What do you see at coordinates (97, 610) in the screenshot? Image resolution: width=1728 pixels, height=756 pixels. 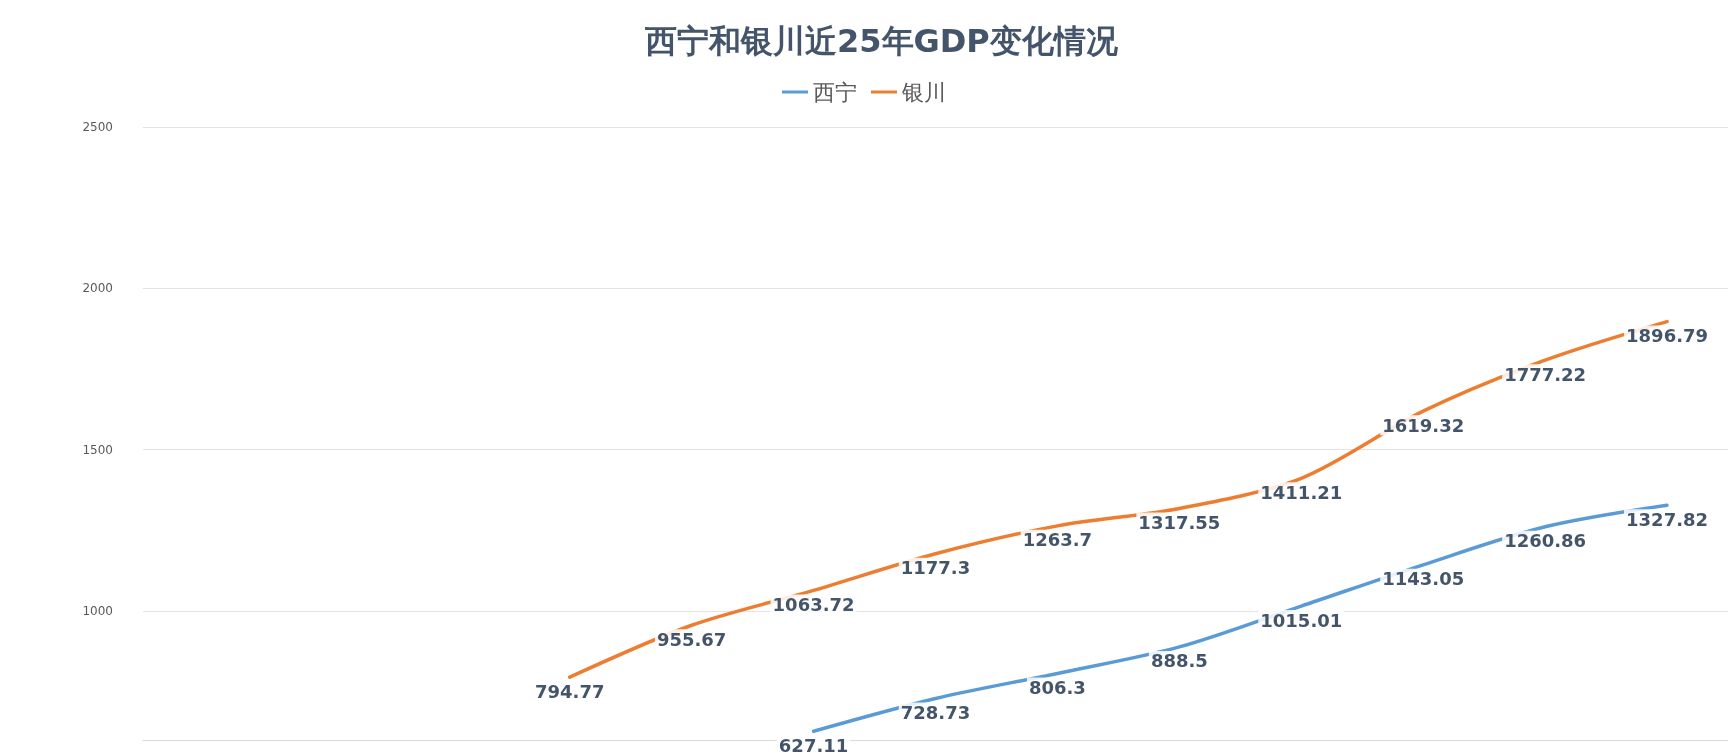 I see `y-tick-label: 1000` at bounding box center [97, 610].